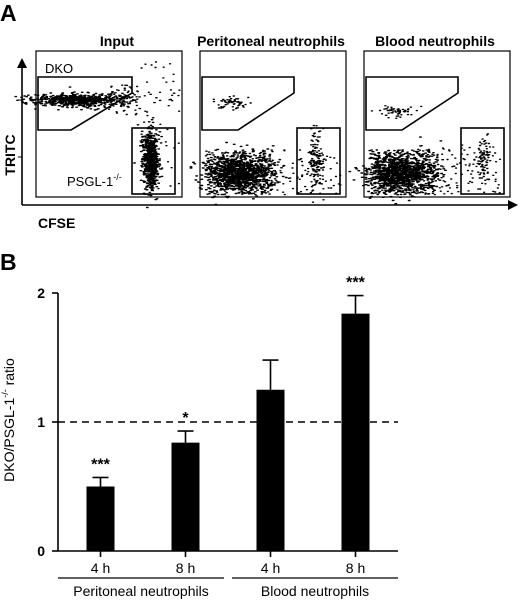  I want to click on panel-a-label: A, so click(8, 13).